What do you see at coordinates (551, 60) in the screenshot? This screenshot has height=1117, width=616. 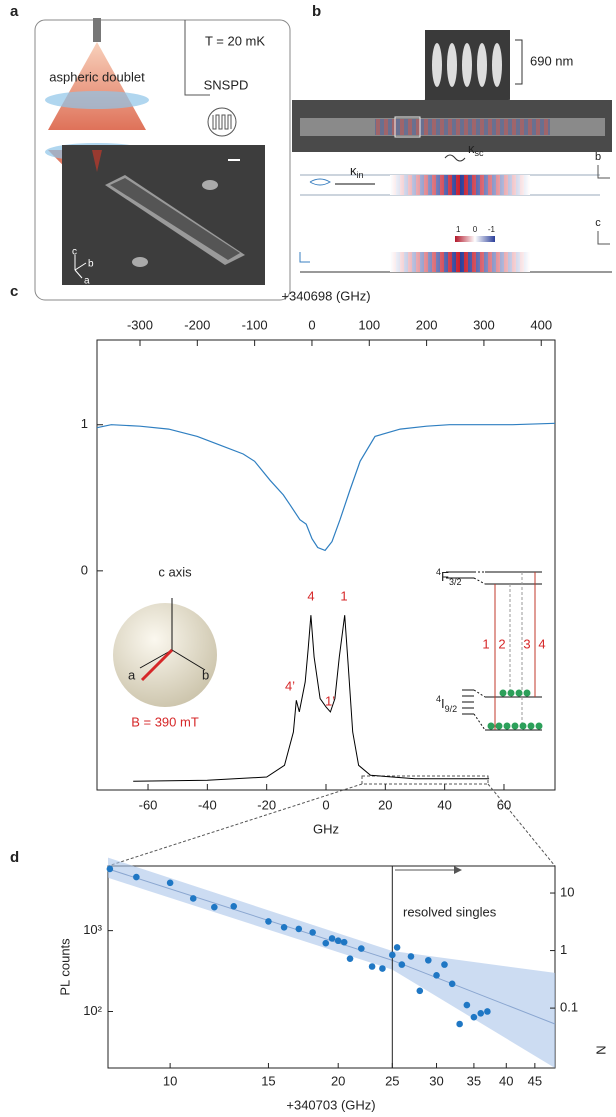 I see `scale-label: 690 nm` at bounding box center [551, 60].